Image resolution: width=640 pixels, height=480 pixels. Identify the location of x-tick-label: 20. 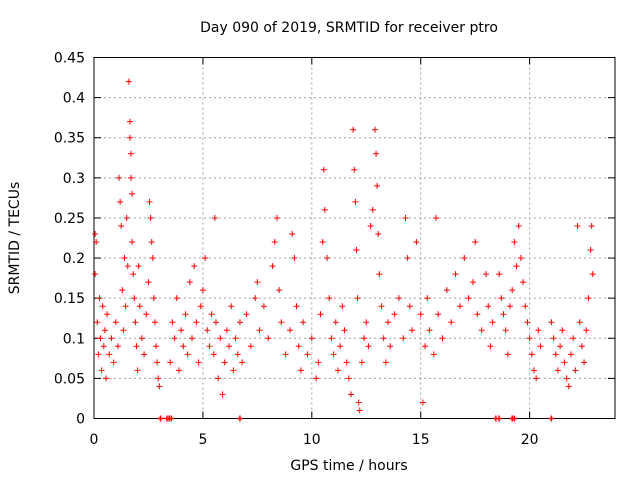
(530, 440).